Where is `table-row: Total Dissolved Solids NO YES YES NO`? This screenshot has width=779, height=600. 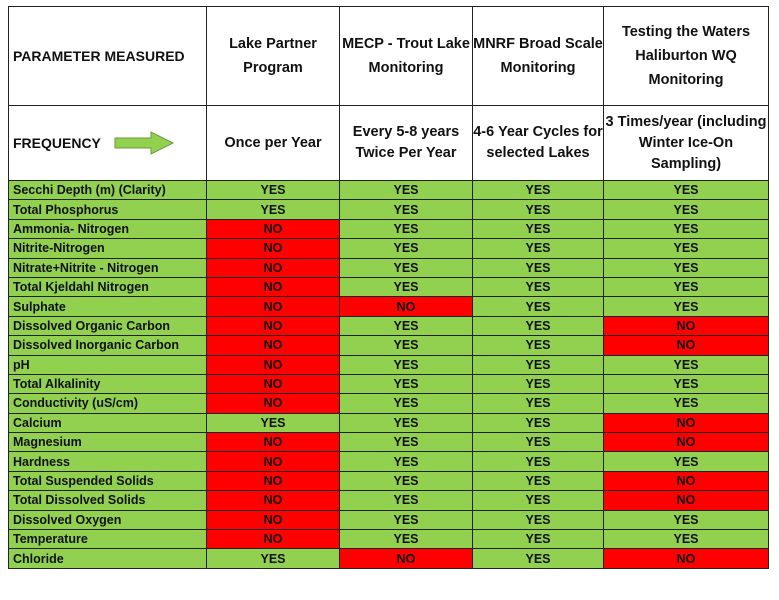
table-row: Total Dissolved Solids NO YES YES NO is located at coordinates (388, 500).